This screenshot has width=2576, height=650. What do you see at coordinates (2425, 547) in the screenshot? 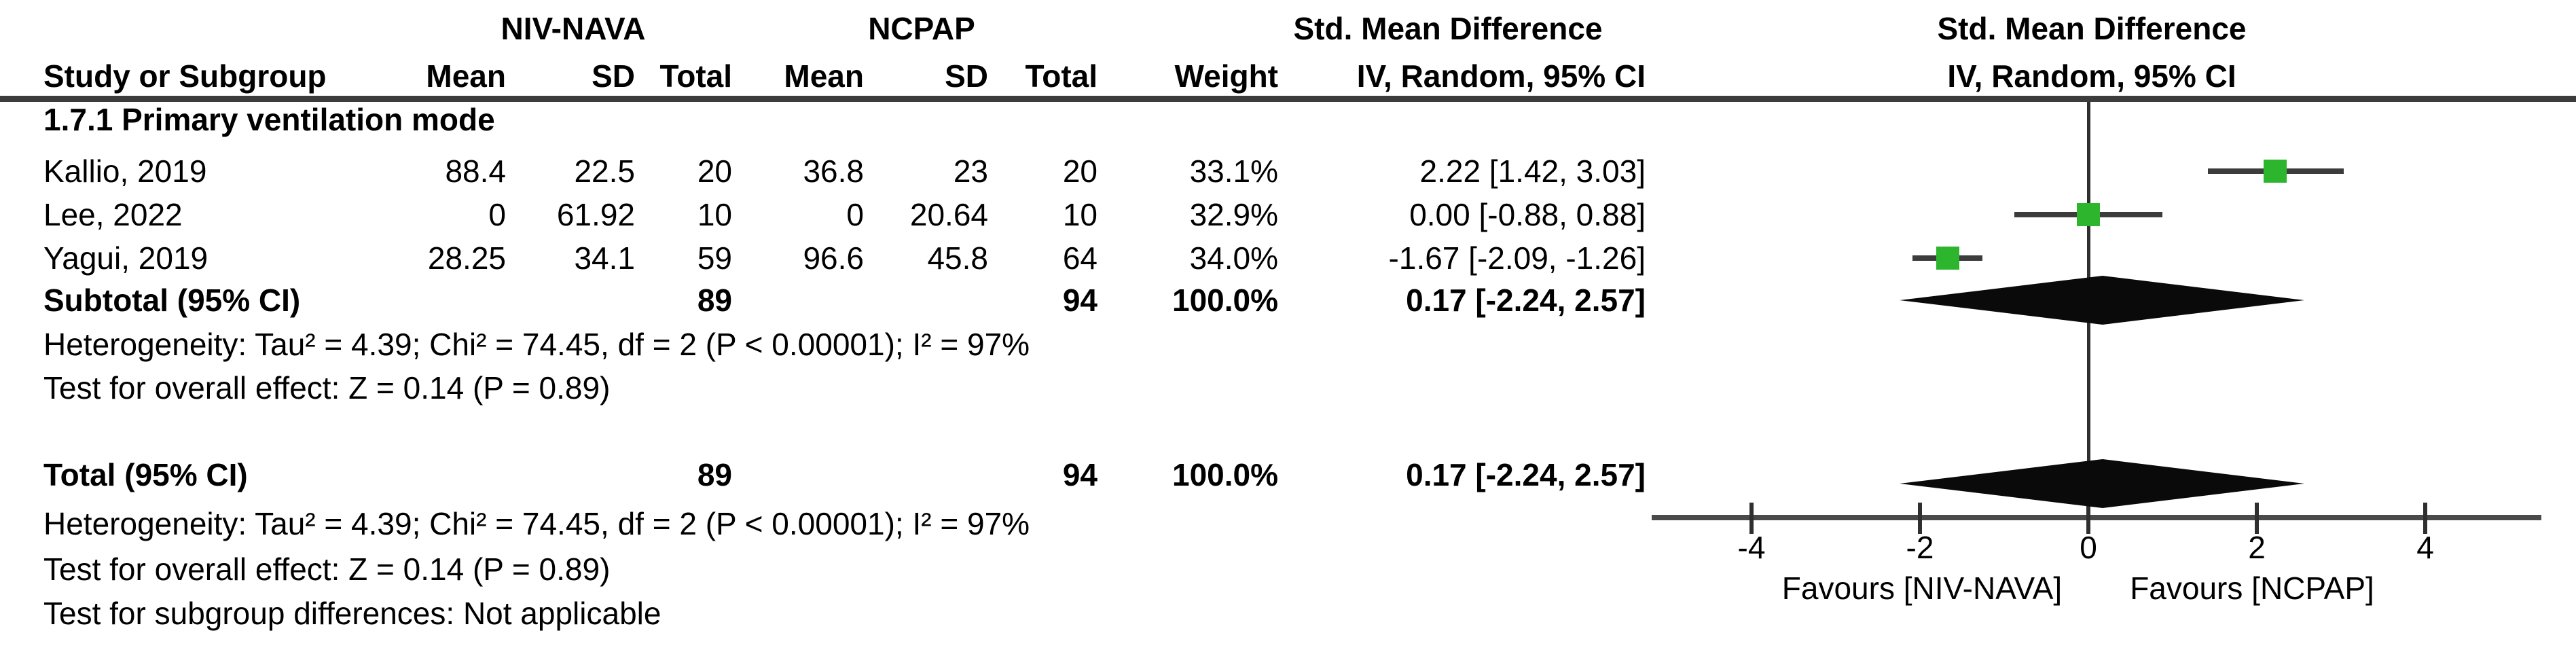
I see `axis-tick-label: 4` at bounding box center [2425, 547].